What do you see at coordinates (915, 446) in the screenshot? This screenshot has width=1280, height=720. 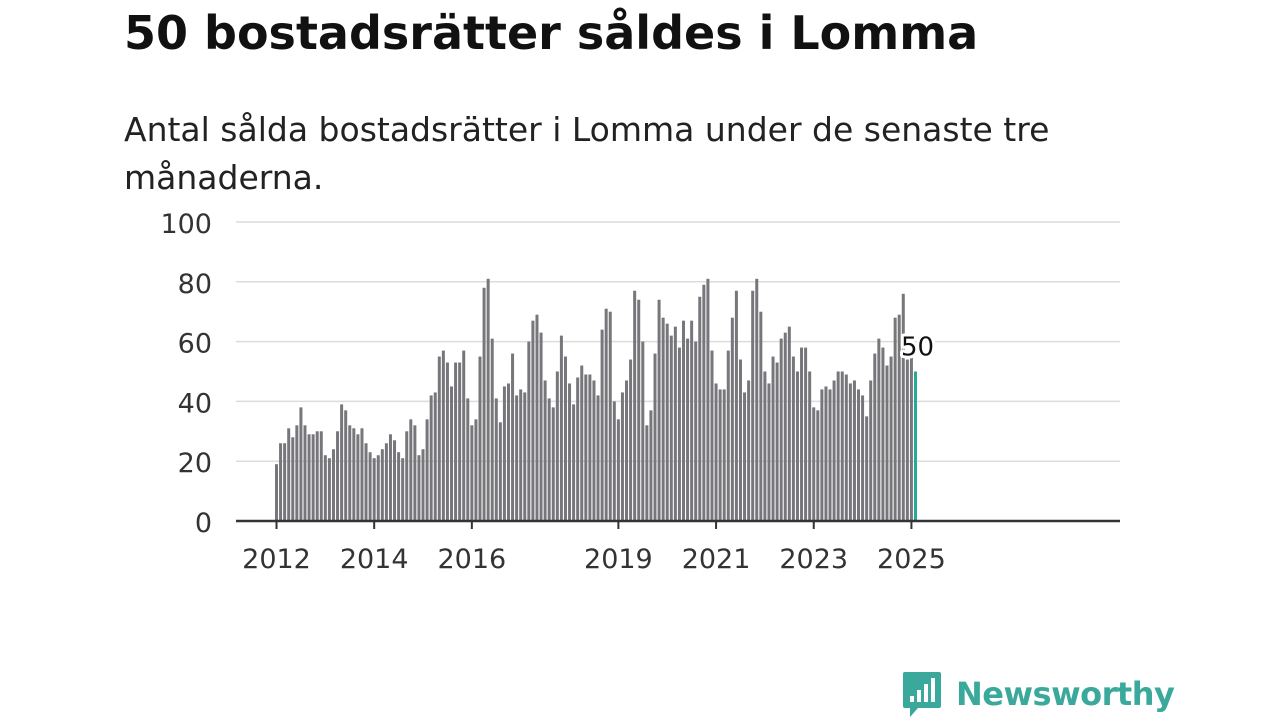 I see `bar-highlight` at bounding box center [915, 446].